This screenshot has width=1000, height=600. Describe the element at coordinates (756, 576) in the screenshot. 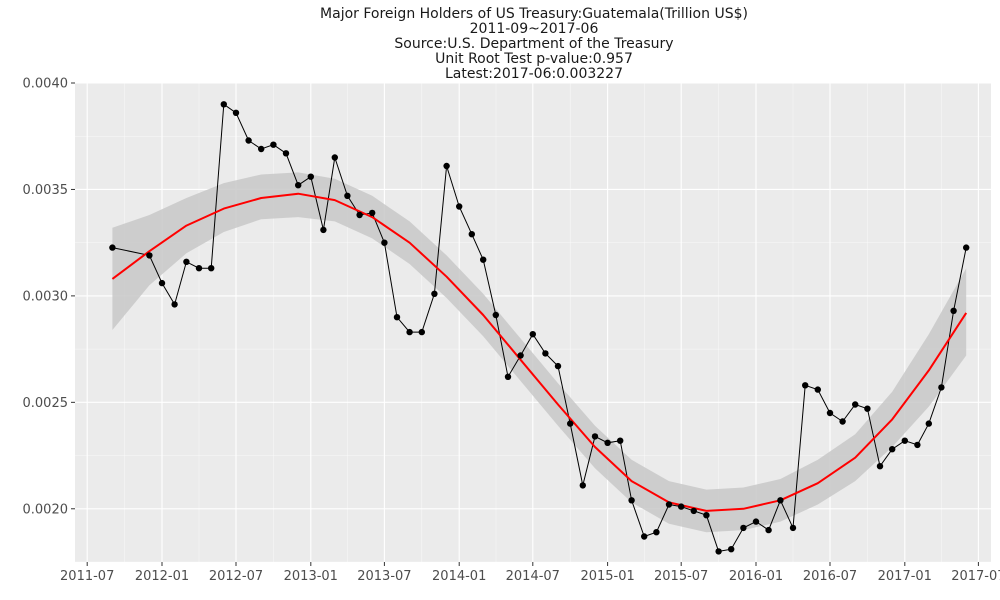

I see `x-tick-label: 2016-01` at that location.